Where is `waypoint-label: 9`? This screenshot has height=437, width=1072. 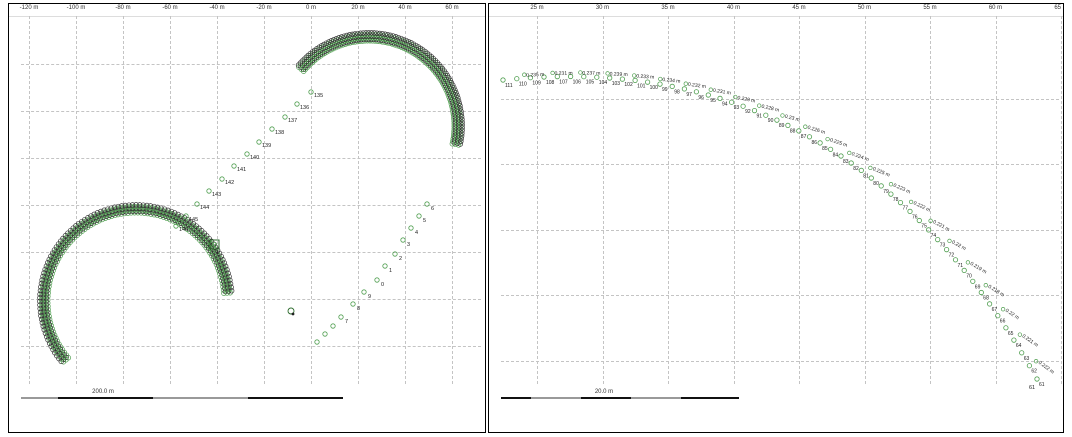 waypoint-label: 9 is located at coordinates (369, 297).